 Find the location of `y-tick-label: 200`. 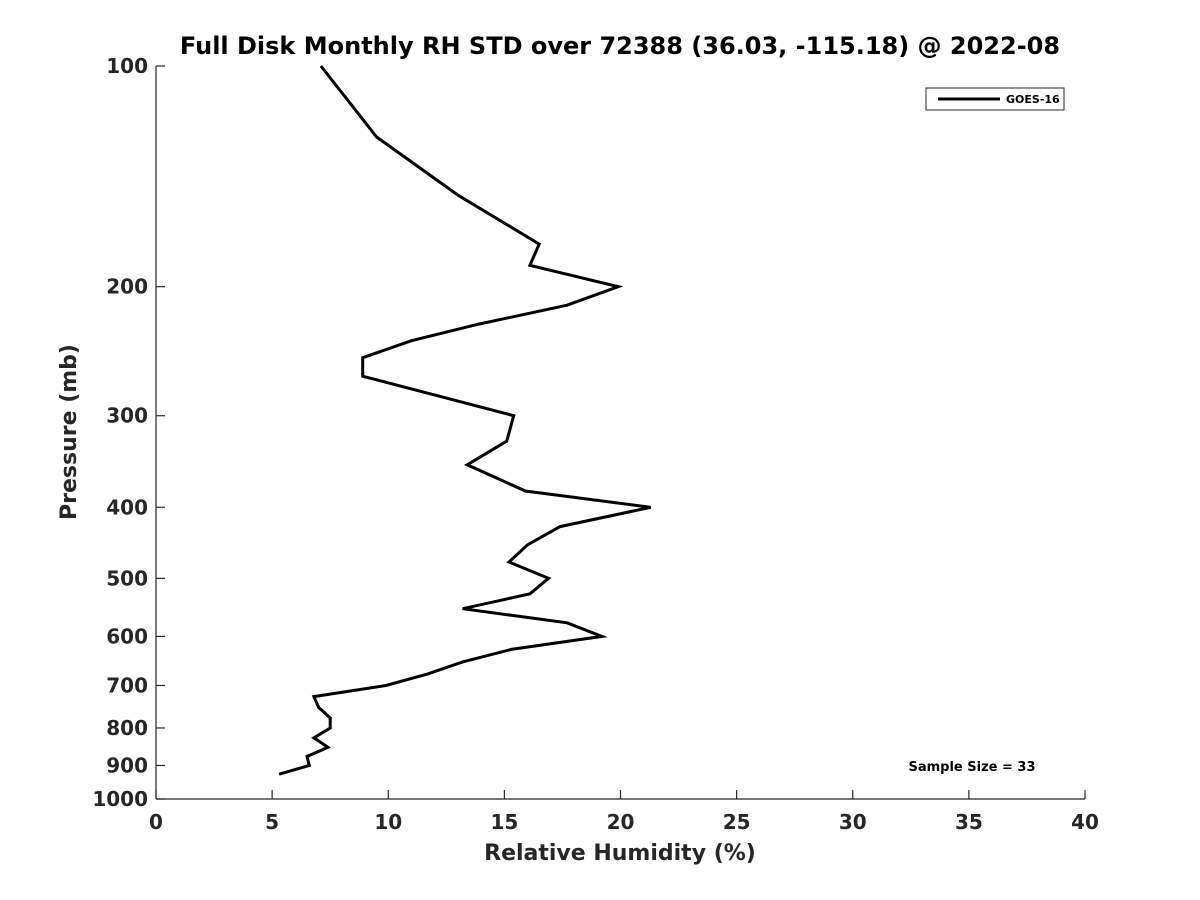

y-tick-label: 200 is located at coordinates (127, 287).